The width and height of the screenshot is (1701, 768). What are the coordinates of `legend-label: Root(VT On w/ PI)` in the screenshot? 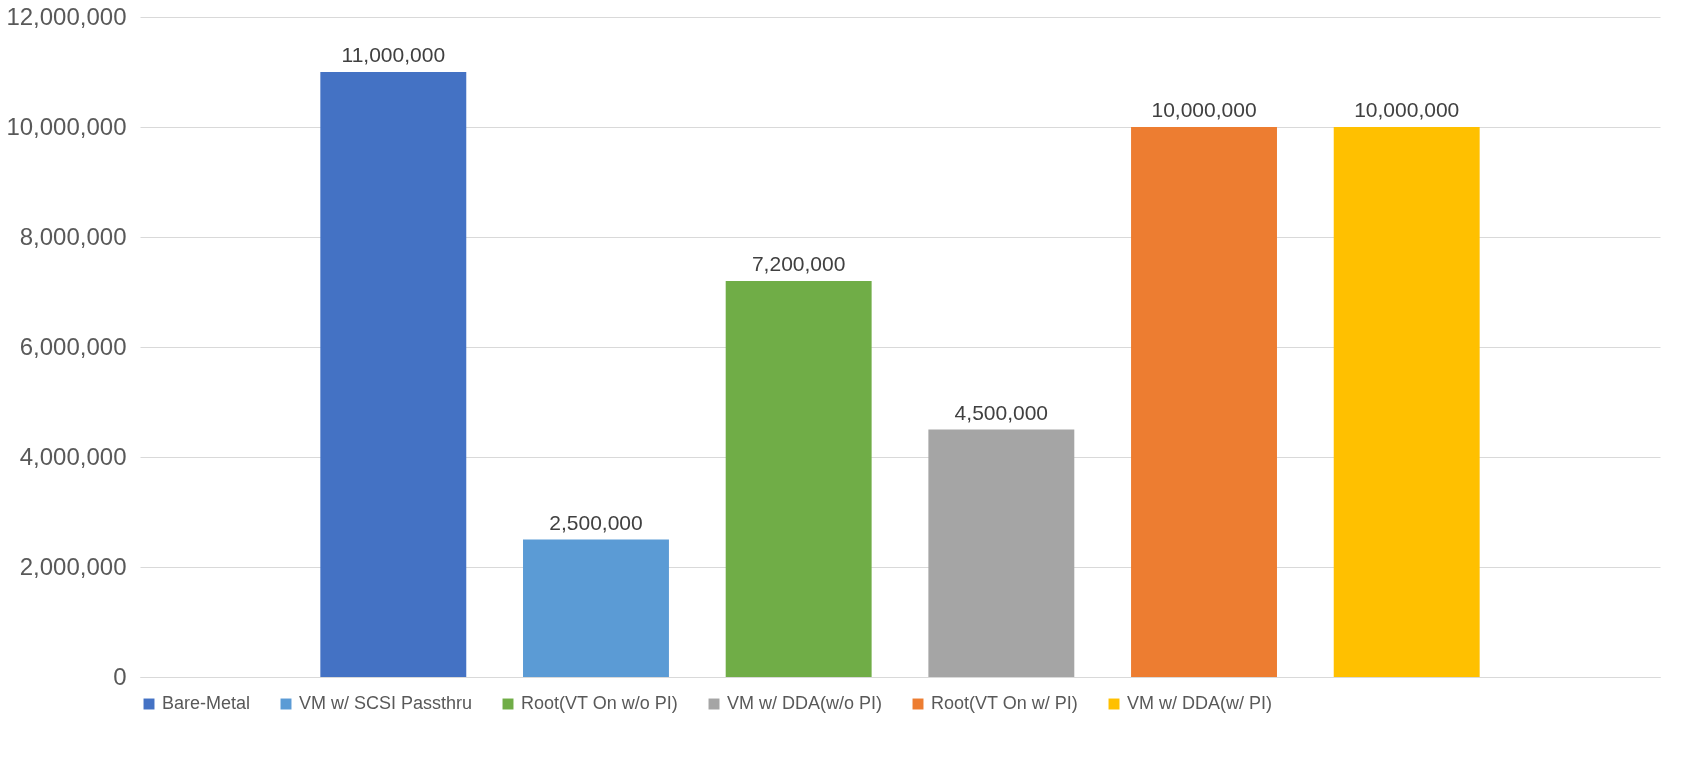 It's located at (1004, 703).